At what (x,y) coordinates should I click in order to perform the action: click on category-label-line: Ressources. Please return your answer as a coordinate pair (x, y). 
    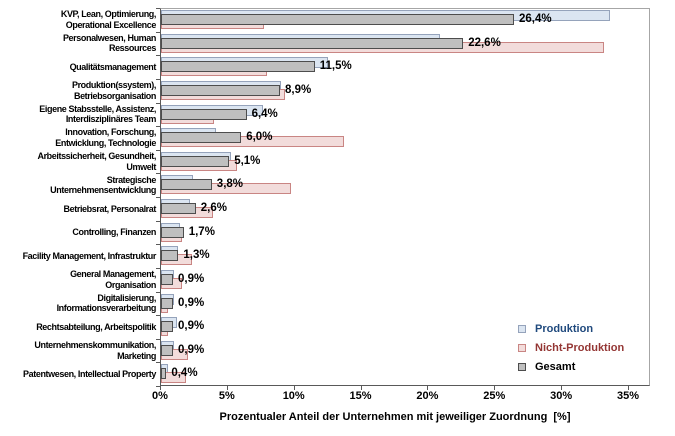
    Looking at the image, I should click on (132, 48).